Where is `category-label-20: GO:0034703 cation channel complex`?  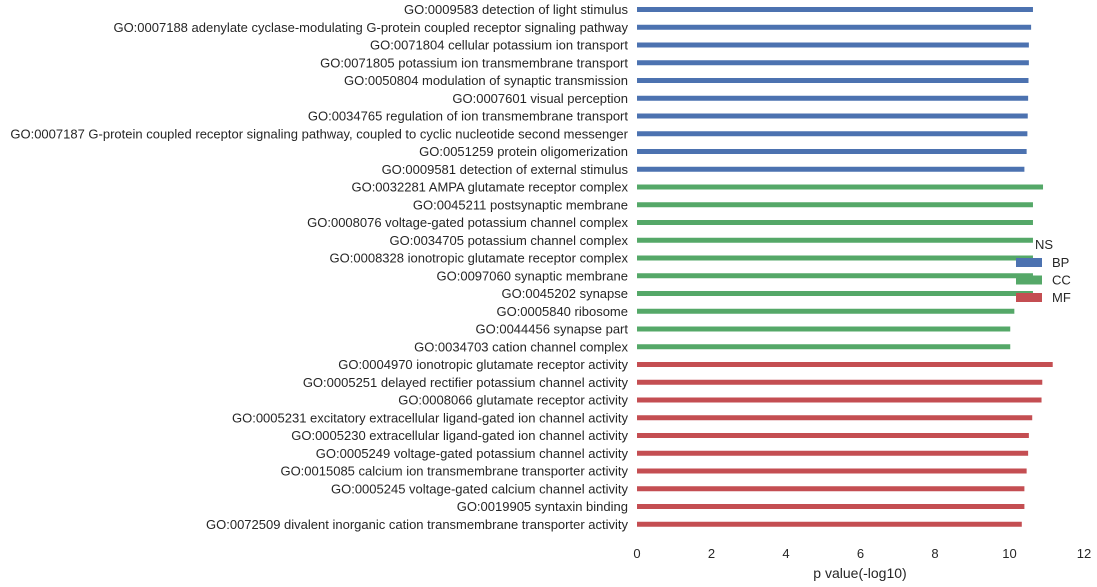
category-label-20: GO:0034703 cation channel complex is located at coordinates (521, 346).